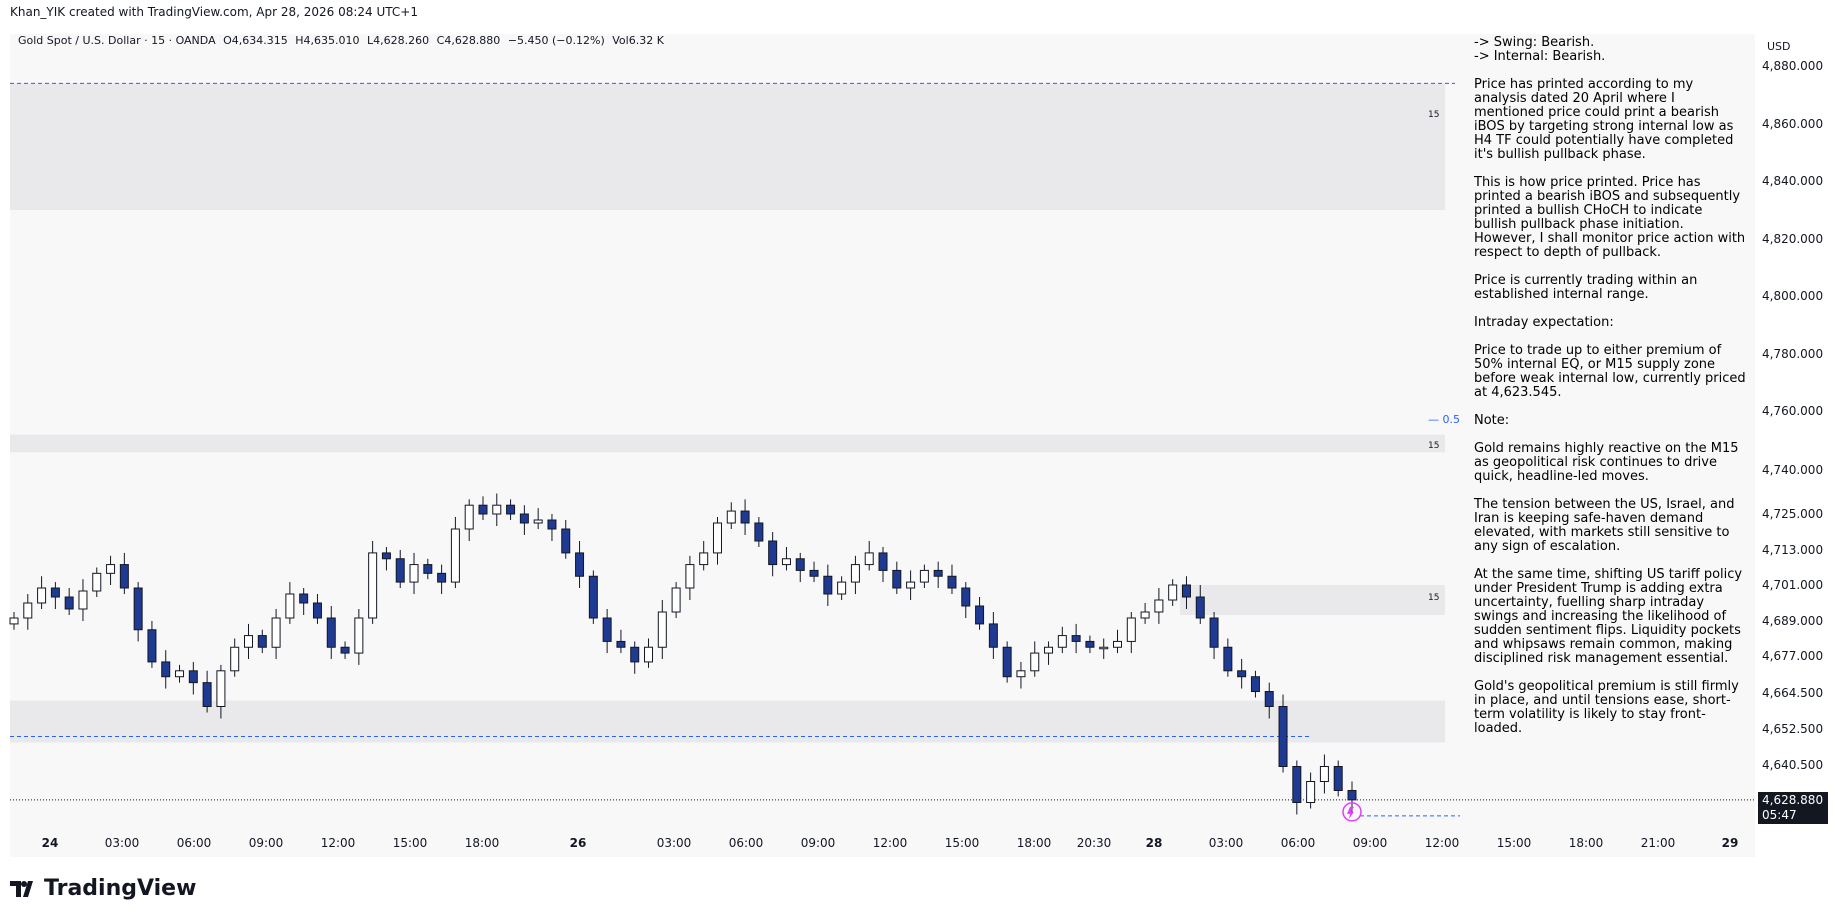 The height and width of the screenshot is (917, 1835). What do you see at coordinates (1793, 470) in the screenshot?
I see `price-tick-label: 4,740.000` at bounding box center [1793, 470].